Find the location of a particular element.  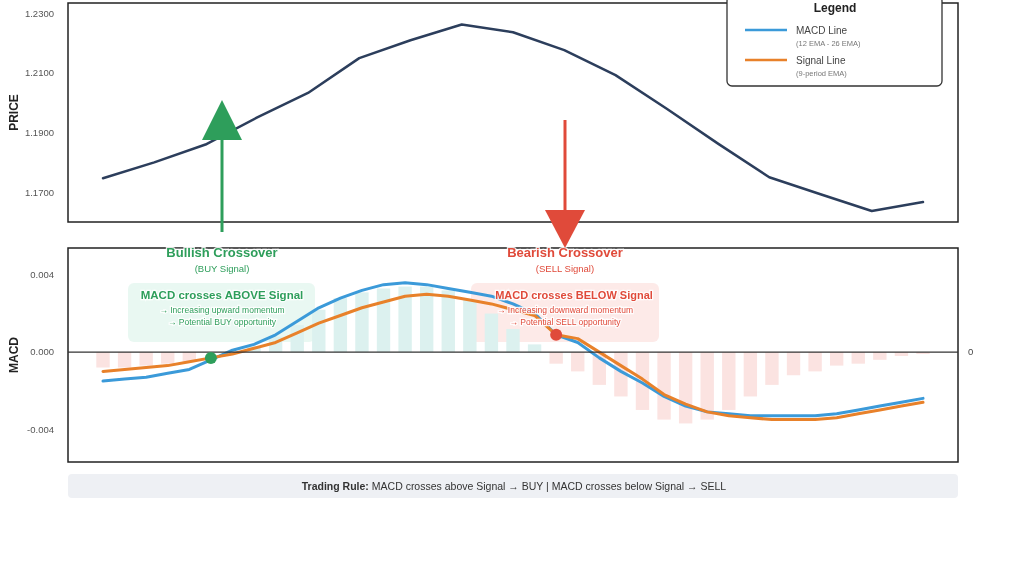

y-tick-label: 0.004 is located at coordinates (42, 275).